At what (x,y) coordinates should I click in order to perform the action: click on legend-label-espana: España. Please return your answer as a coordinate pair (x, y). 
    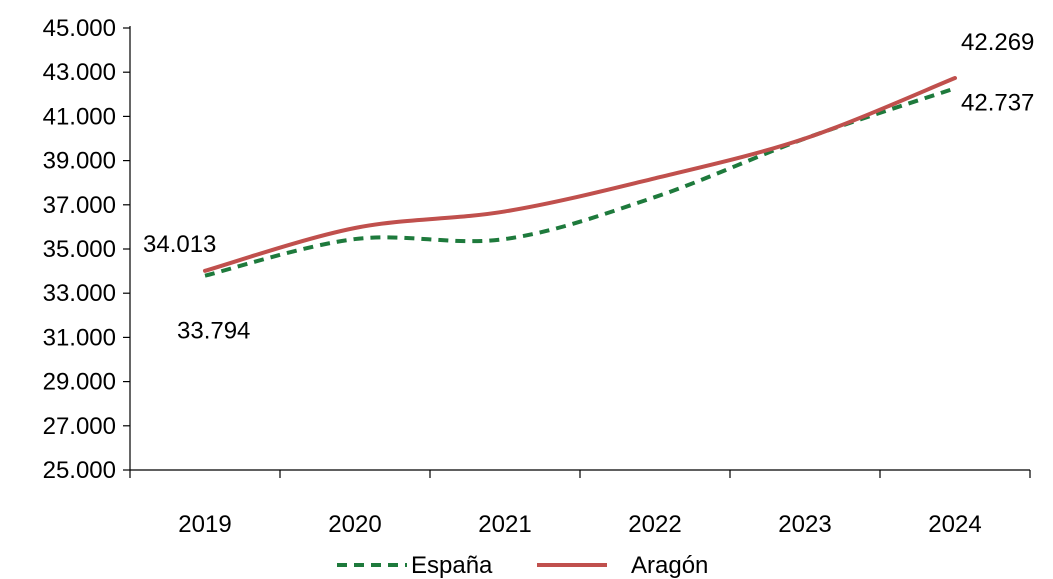
    Looking at the image, I should click on (452, 565).